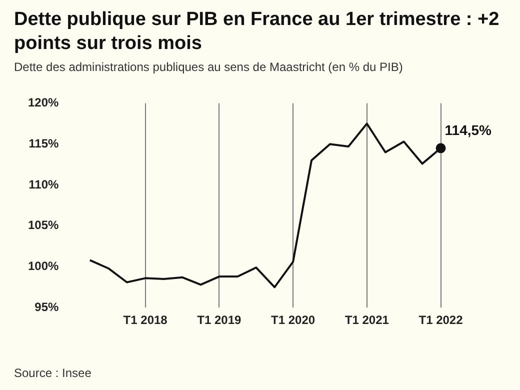  What do you see at coordinates (367, 320) in the screenshot?
I see `x-tick-label: T1 2021` at bounding box center [367, 320].